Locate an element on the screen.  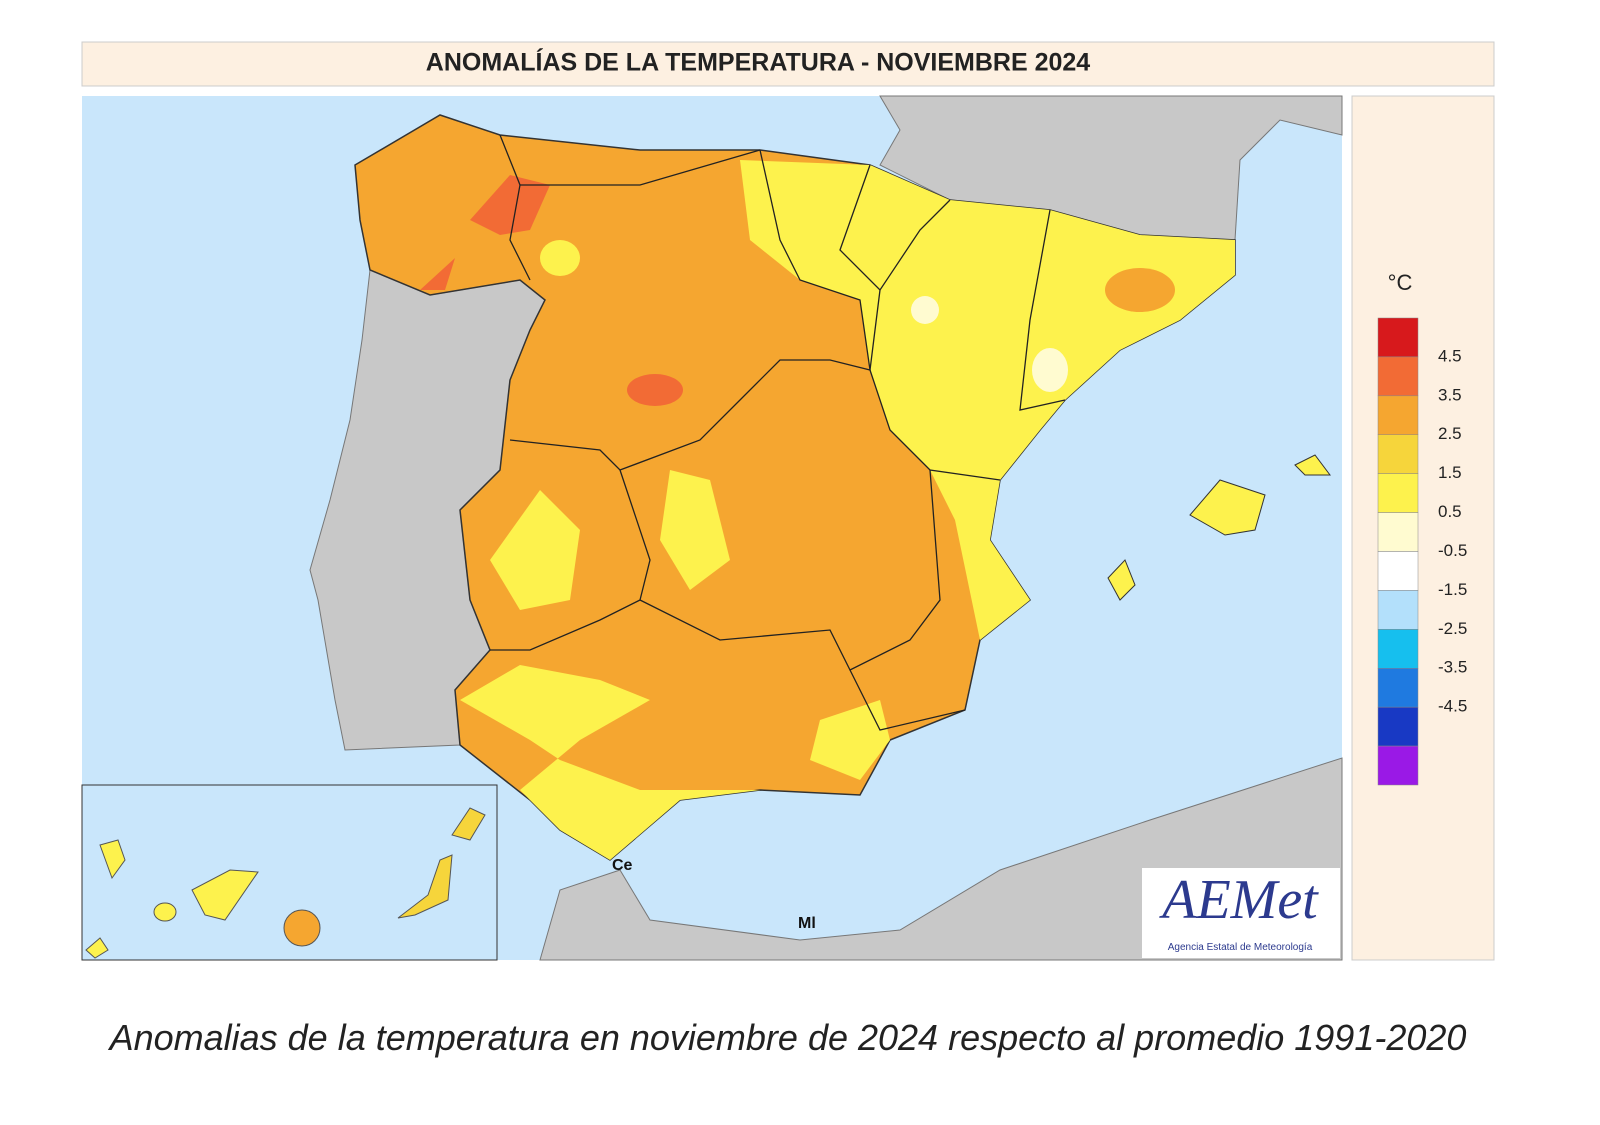
melilla-label: Ml is located at coordinates (807, 923).